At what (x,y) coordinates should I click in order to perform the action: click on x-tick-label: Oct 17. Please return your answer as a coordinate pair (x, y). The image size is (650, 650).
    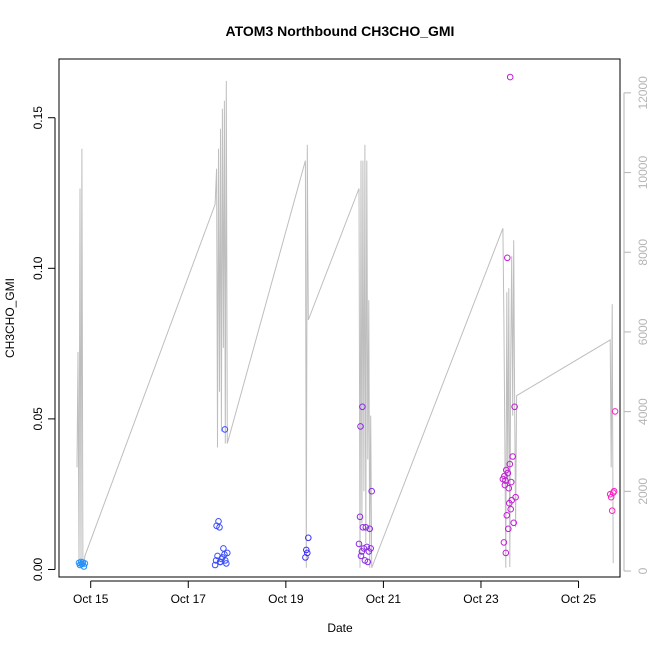
    Looking at the image, I should click on (189, 599).